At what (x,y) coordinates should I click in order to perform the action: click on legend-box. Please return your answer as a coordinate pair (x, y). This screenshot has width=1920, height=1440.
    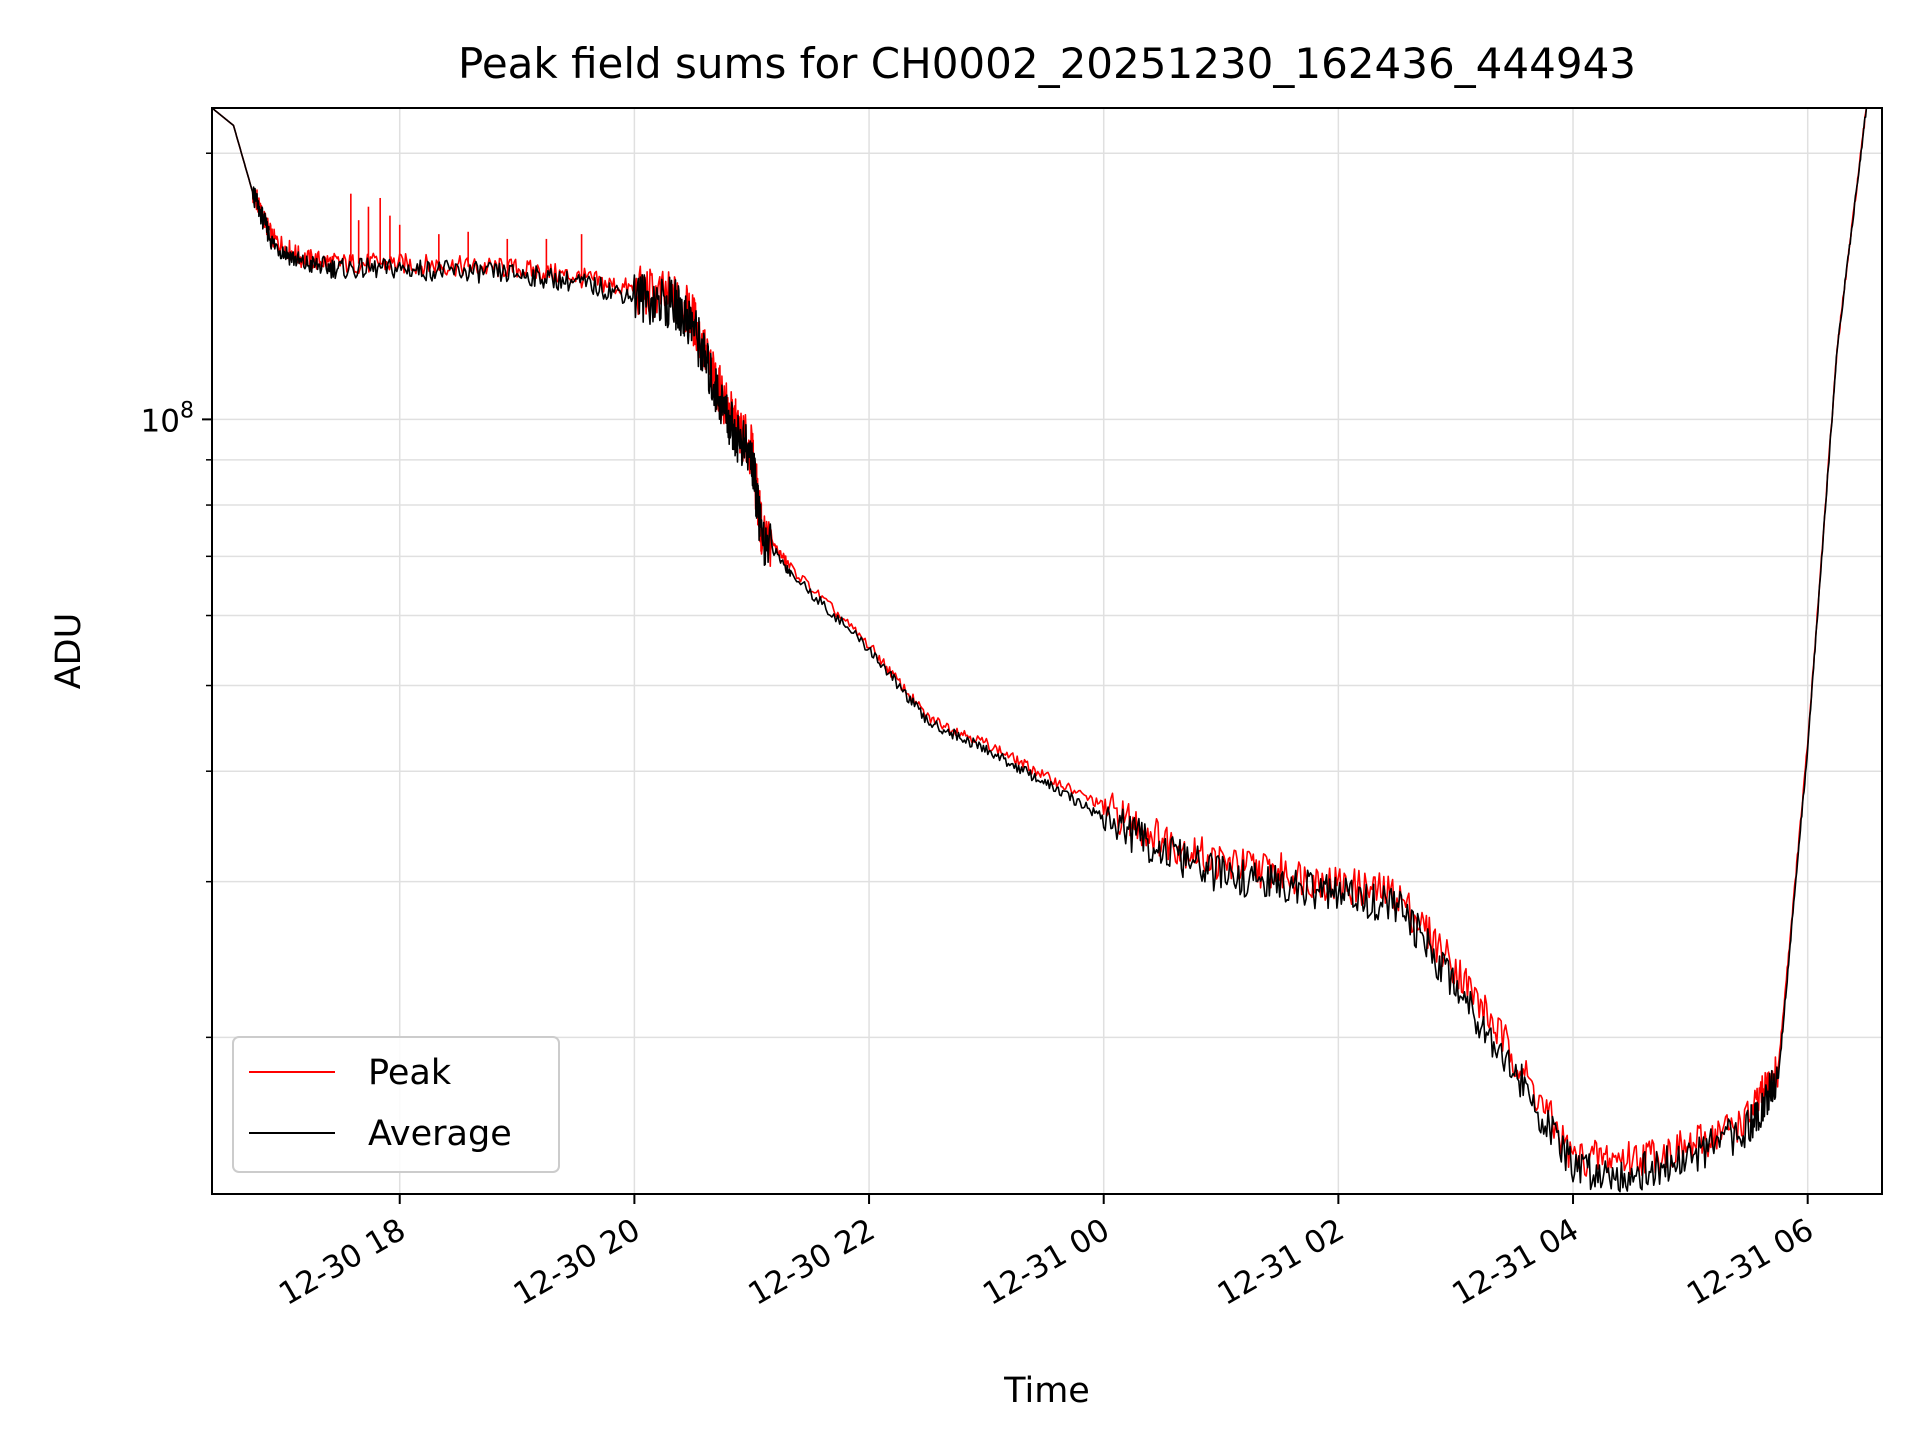
    Looking at the image, I should click on (396, 1104).